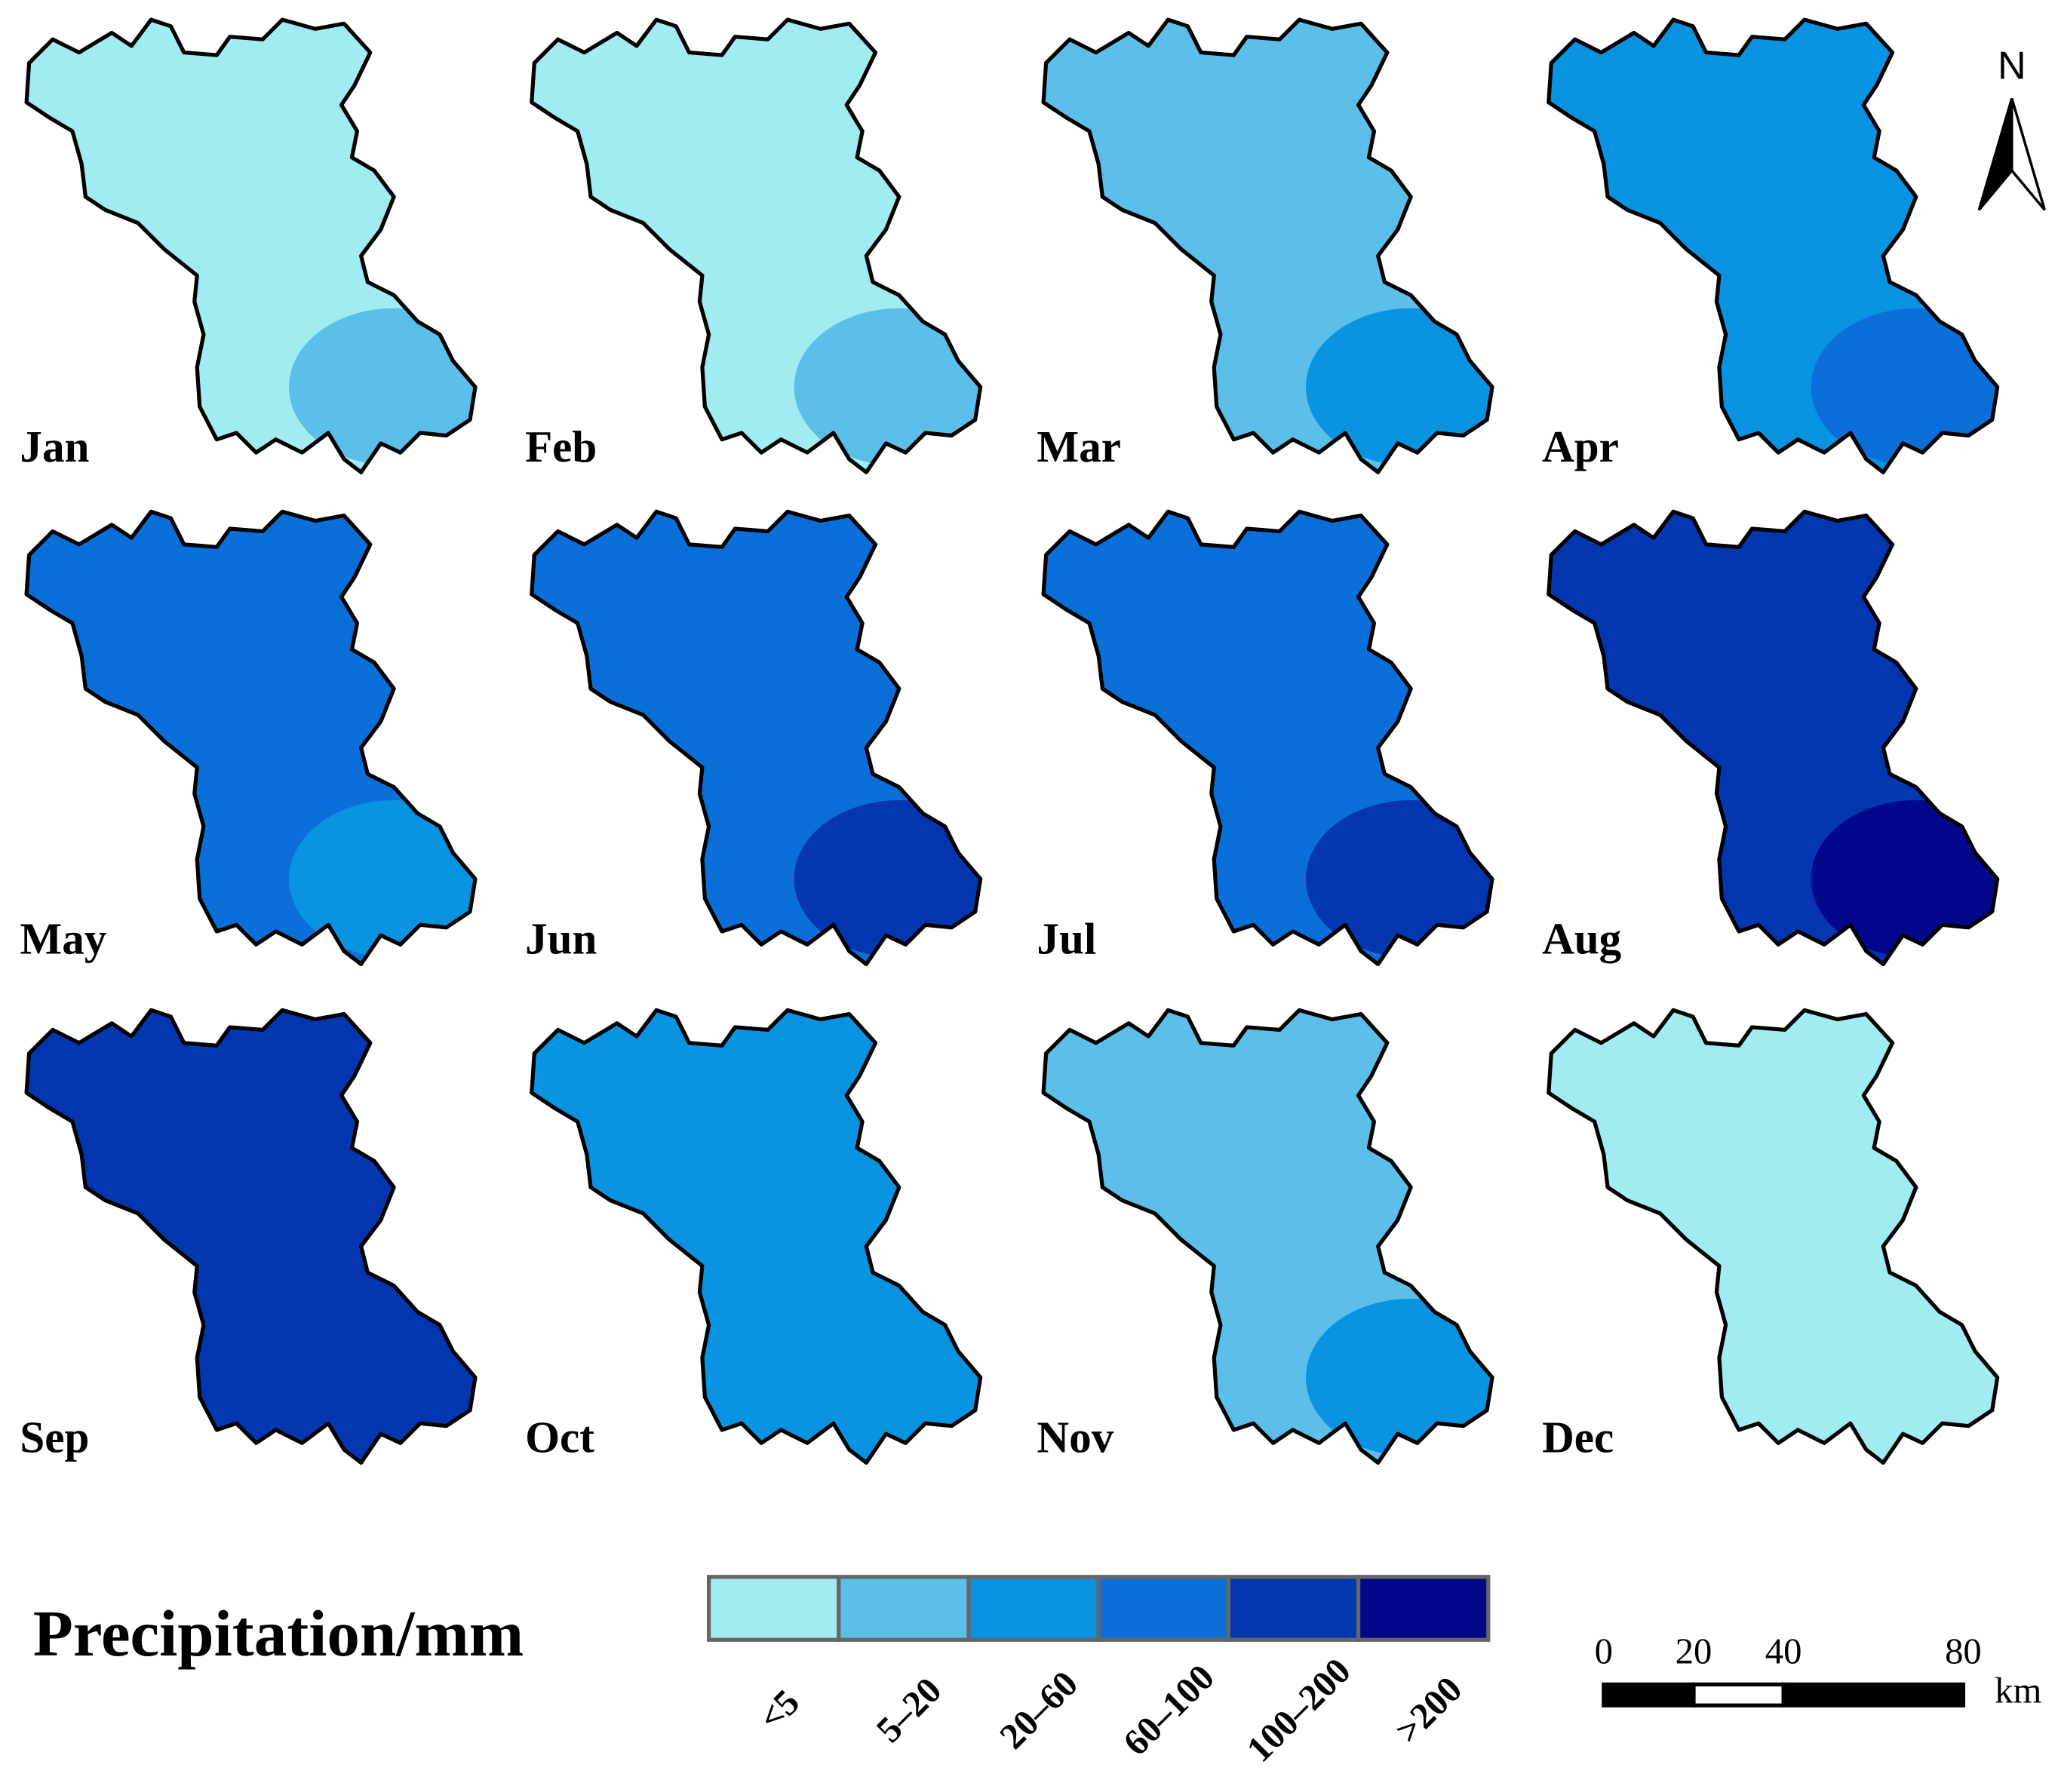 This screenshot has height=1792, width=2058. What do you see at coordinates (559, 1437) in the screenshot?
I see `month-label: Oct` at bounding box center [559, 1437].